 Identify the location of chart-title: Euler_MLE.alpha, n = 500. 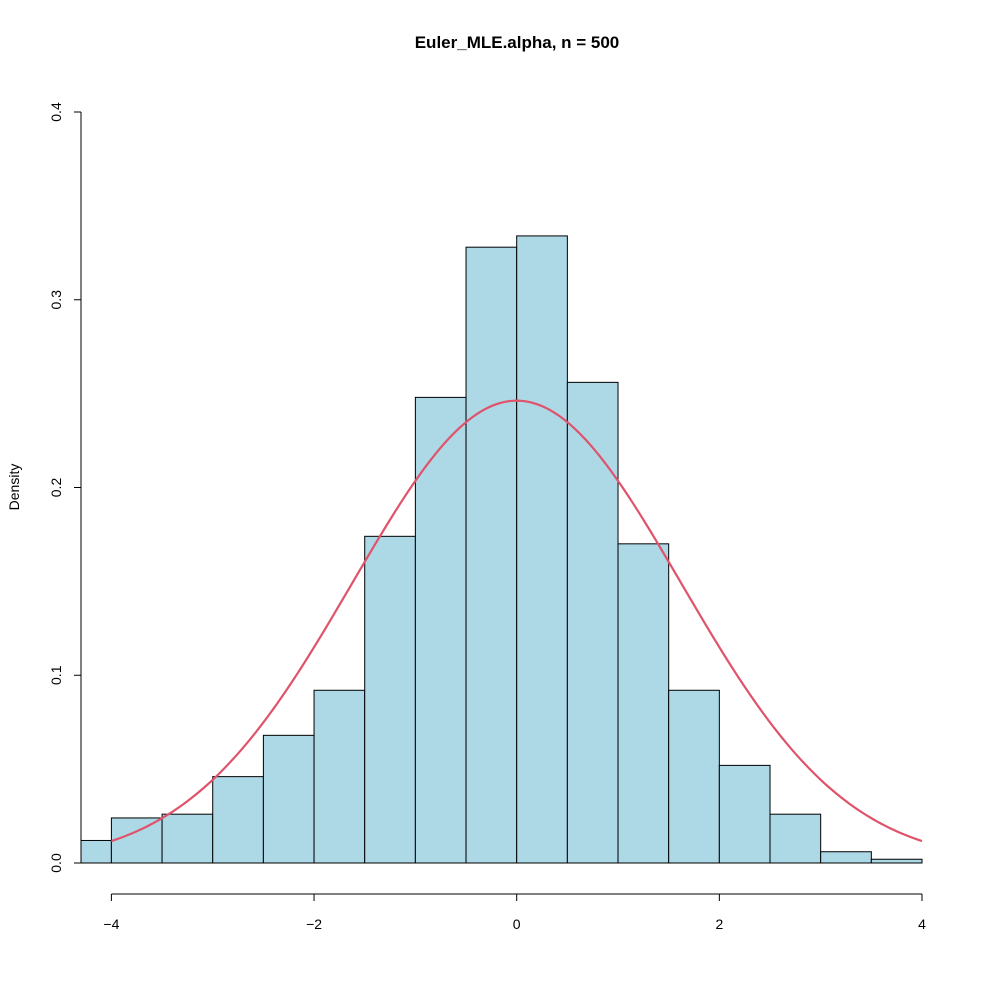
(517, 42).